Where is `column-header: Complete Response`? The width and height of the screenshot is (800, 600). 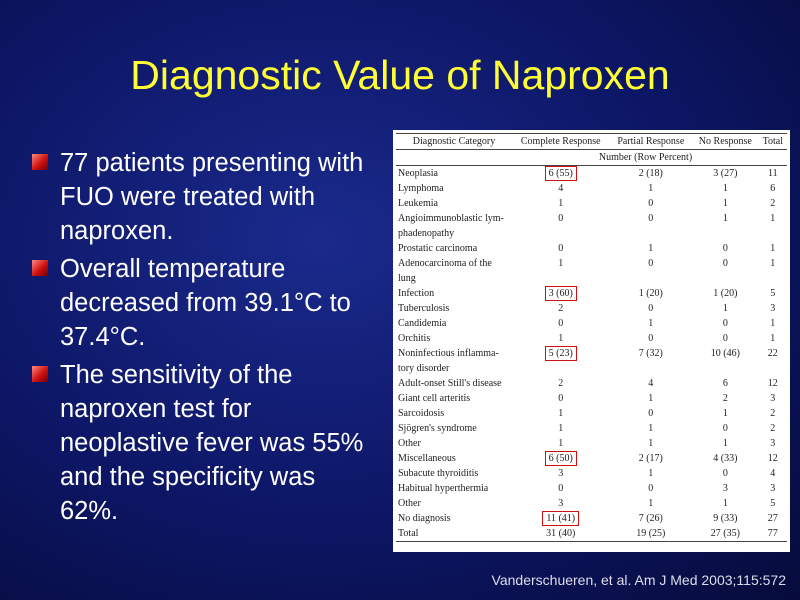
column-header: Complete Response is located at coordinates (561, 141).